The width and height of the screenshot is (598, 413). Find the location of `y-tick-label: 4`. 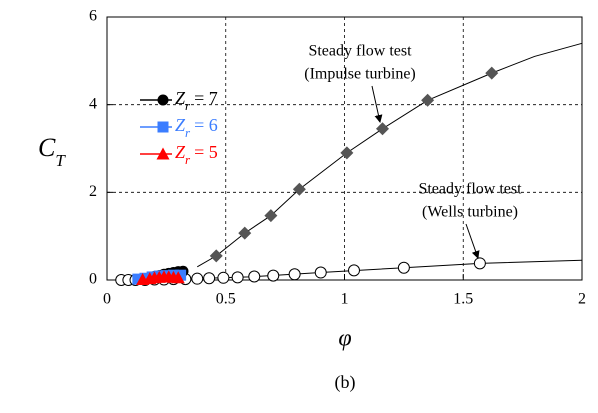

y-tick-label: 4 is located at coordinates (93, 103).